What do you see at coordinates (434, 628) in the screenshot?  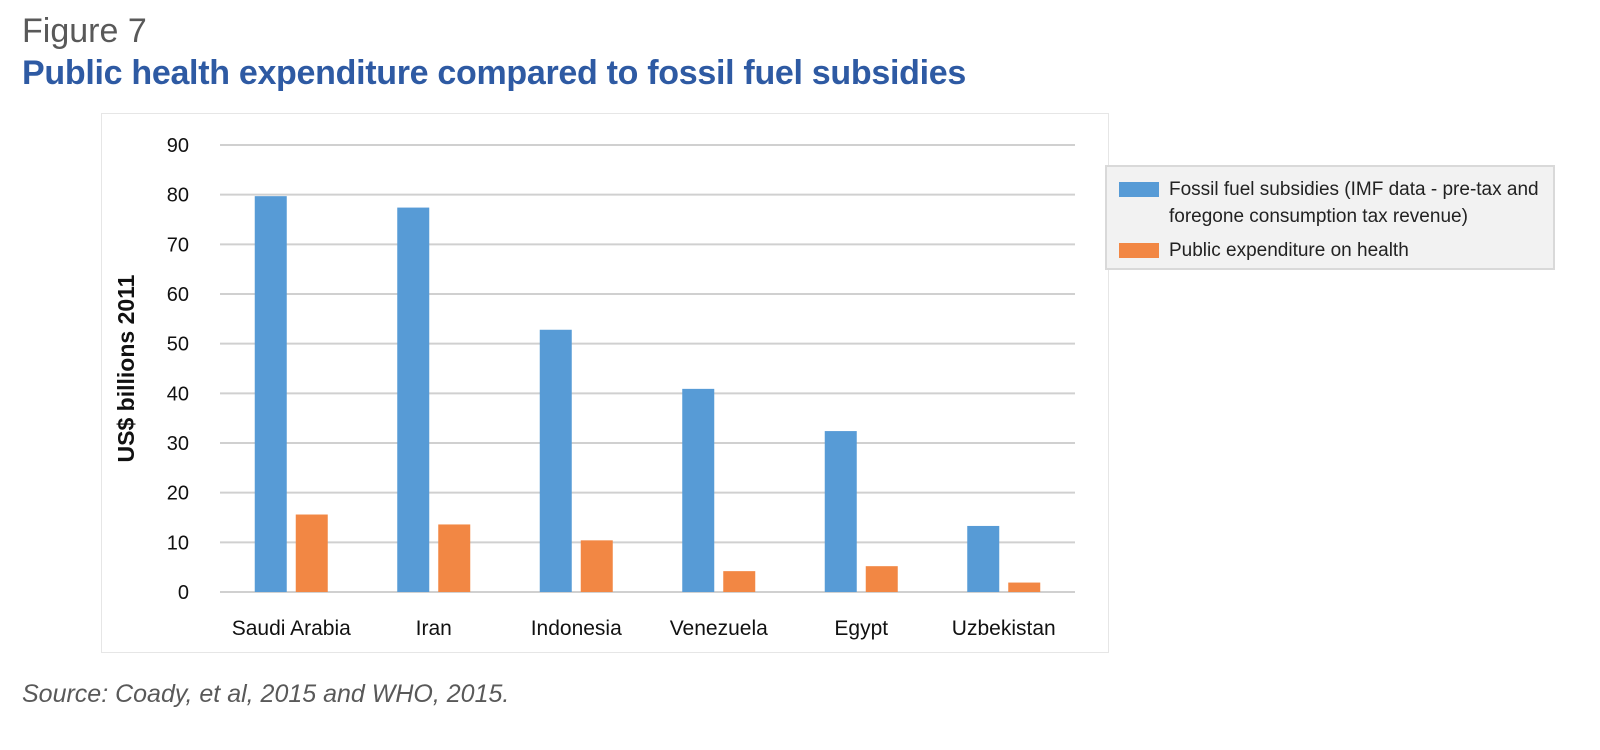 I see `x-category-label: Iran` at bounding box center [434, 628].